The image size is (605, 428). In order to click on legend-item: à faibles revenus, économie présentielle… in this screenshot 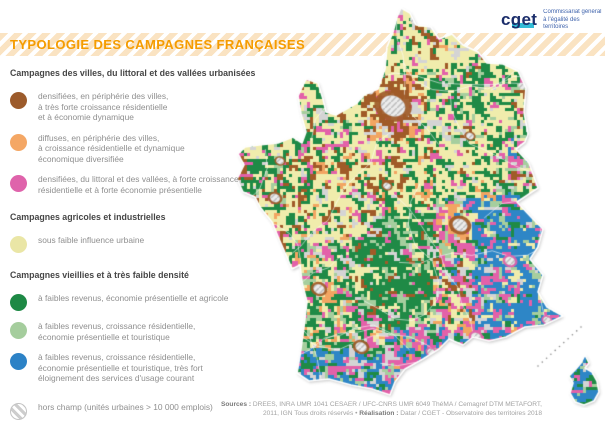, I will do `click(156, 302)`.